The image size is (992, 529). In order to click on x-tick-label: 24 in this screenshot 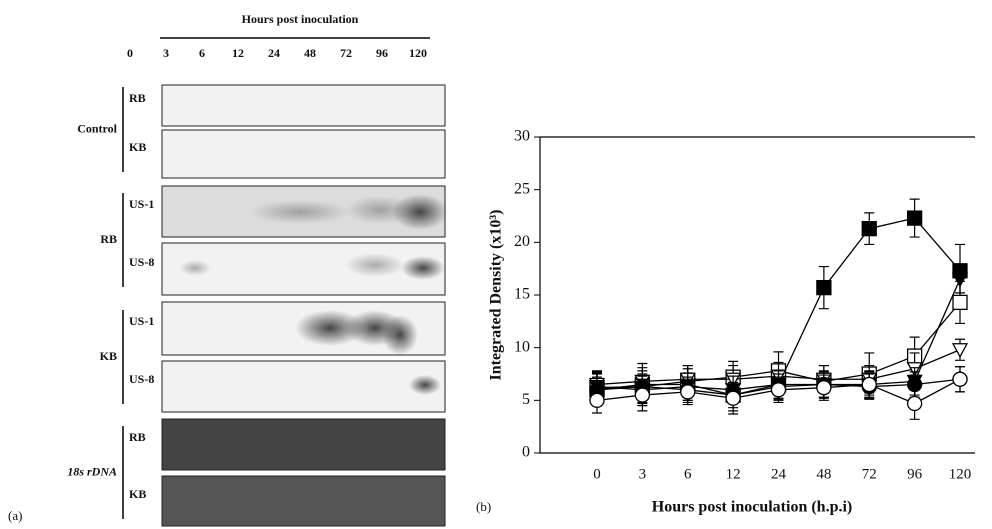, I will do `click(779, 474)`.